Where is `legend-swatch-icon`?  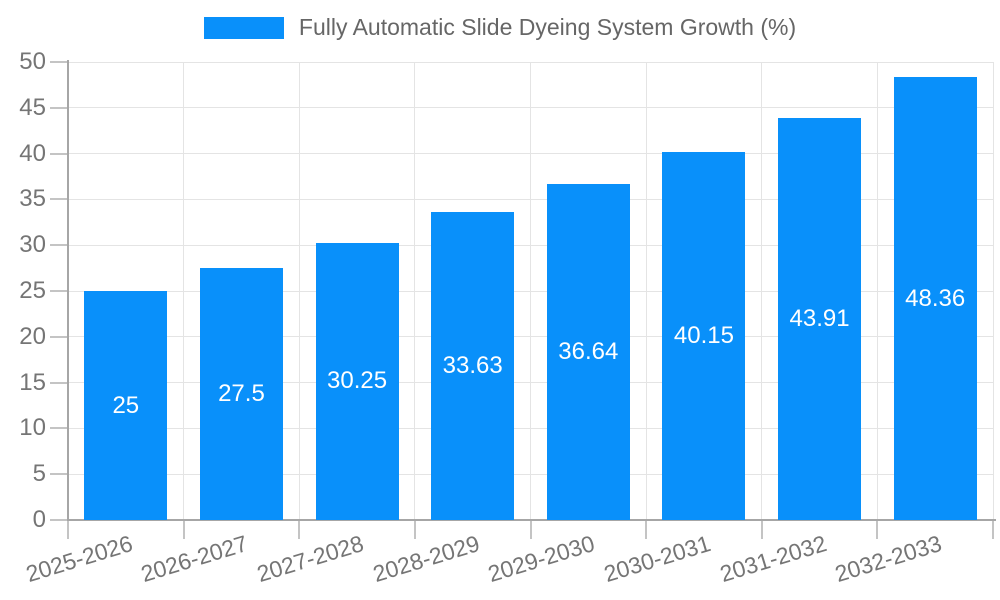 legend-swatch-icon is located at coordinates (243, 27).